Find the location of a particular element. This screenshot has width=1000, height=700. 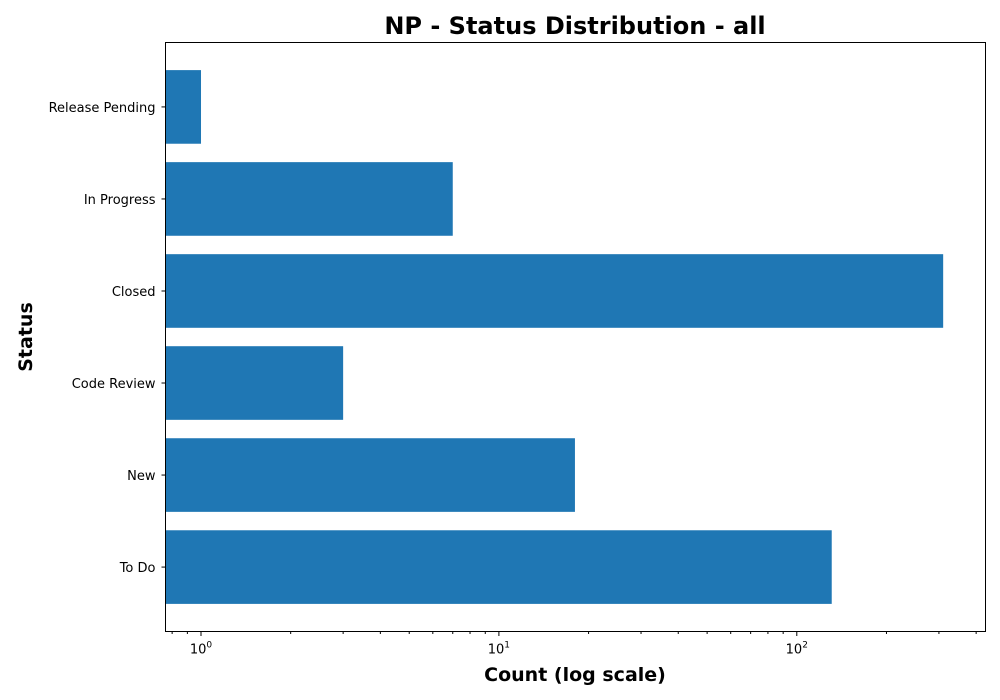

y-axis-label: Status is located at coordinates (26, 337).